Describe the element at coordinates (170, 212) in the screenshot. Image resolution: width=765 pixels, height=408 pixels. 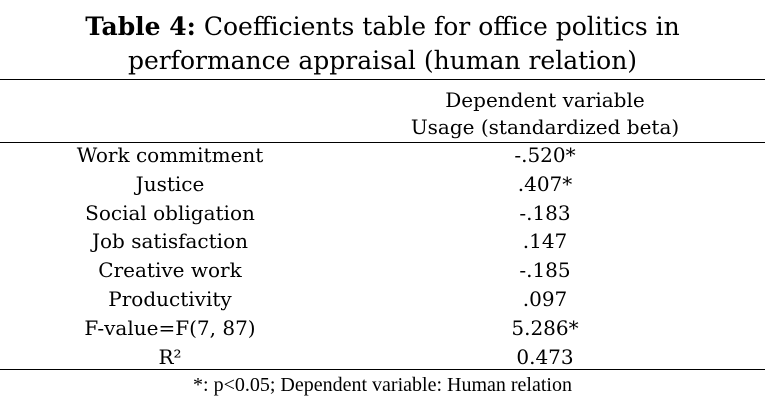
I see `row-label: Social obligation` at that location.